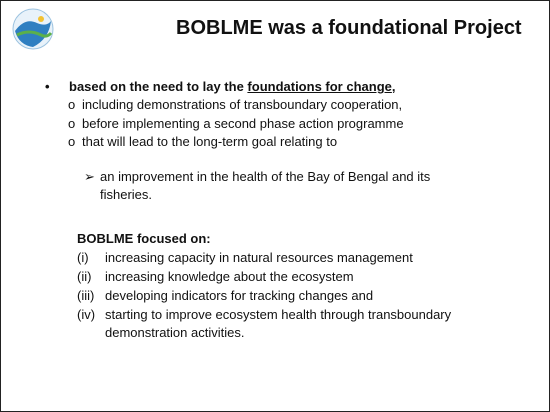 The image size is (550, 412). I want to click on focus-marker: (iii), so click(86, 295).